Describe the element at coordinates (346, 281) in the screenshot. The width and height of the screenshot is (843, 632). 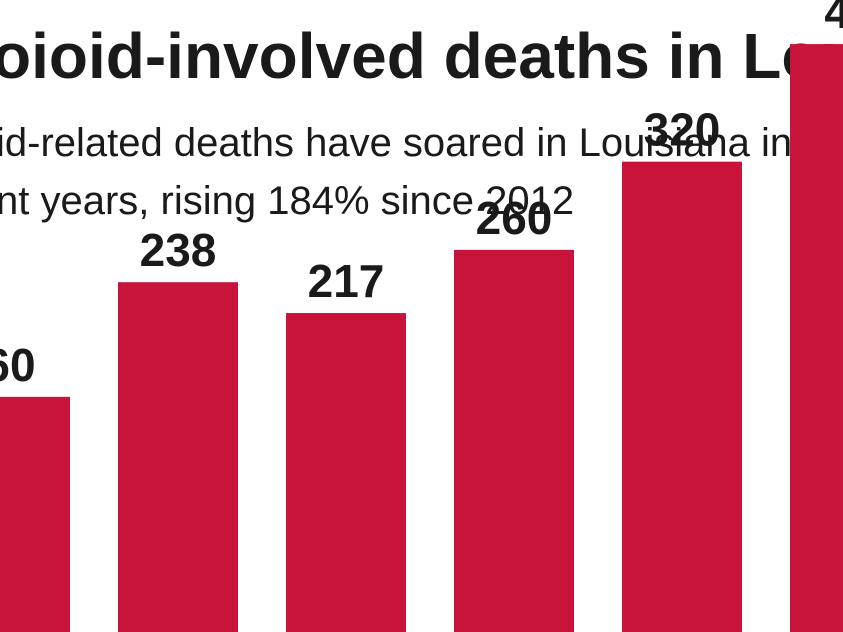
I see `value-label-2: 217` at that location.